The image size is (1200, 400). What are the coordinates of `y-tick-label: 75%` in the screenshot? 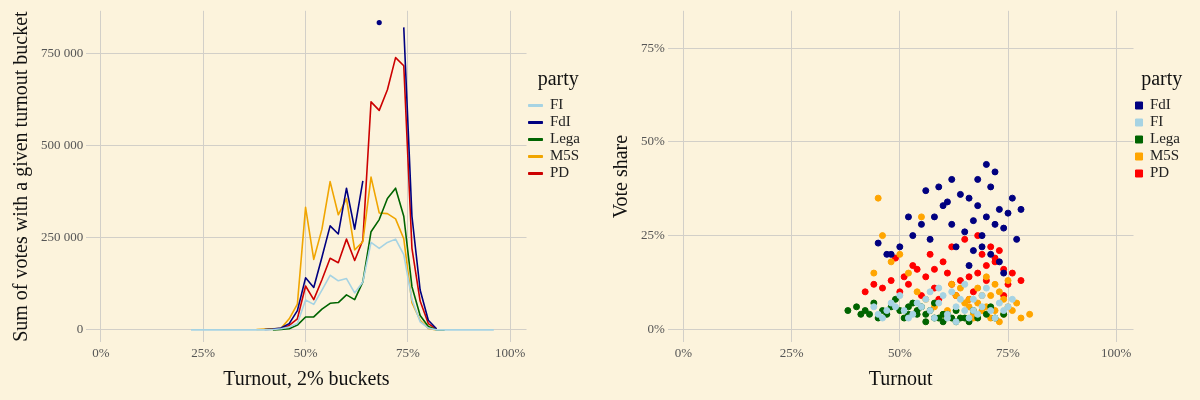 It's located at (652, 47).